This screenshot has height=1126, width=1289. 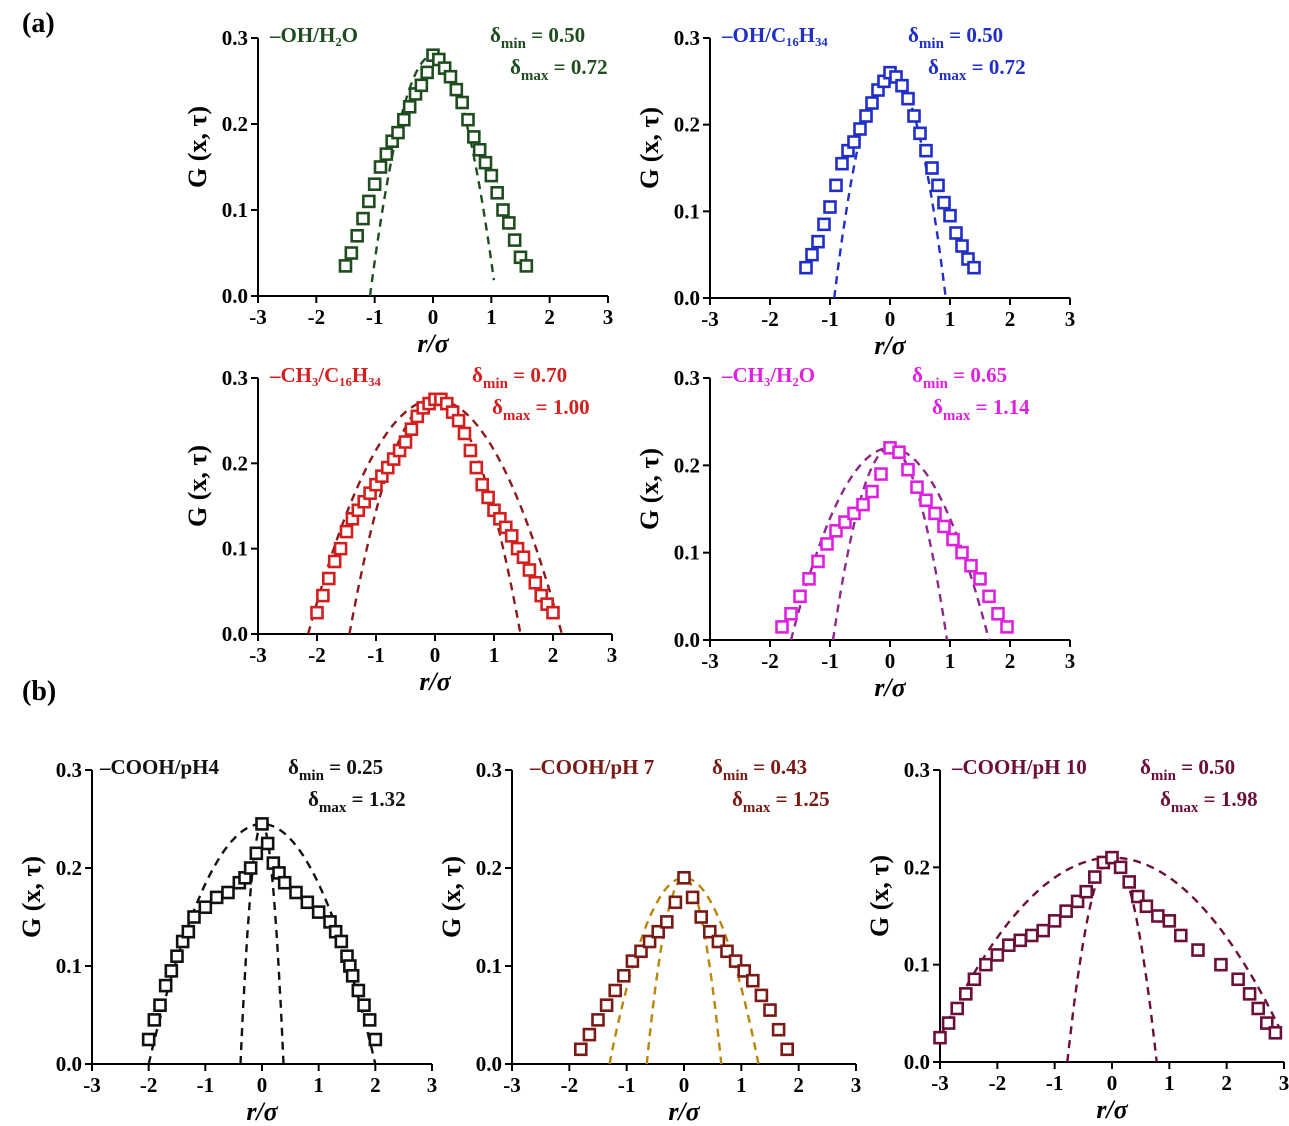 What do you see at coordinates (39, 691) in the screenshot?
I see `panel-b-label: (b)` at bounding box center [39, 691].